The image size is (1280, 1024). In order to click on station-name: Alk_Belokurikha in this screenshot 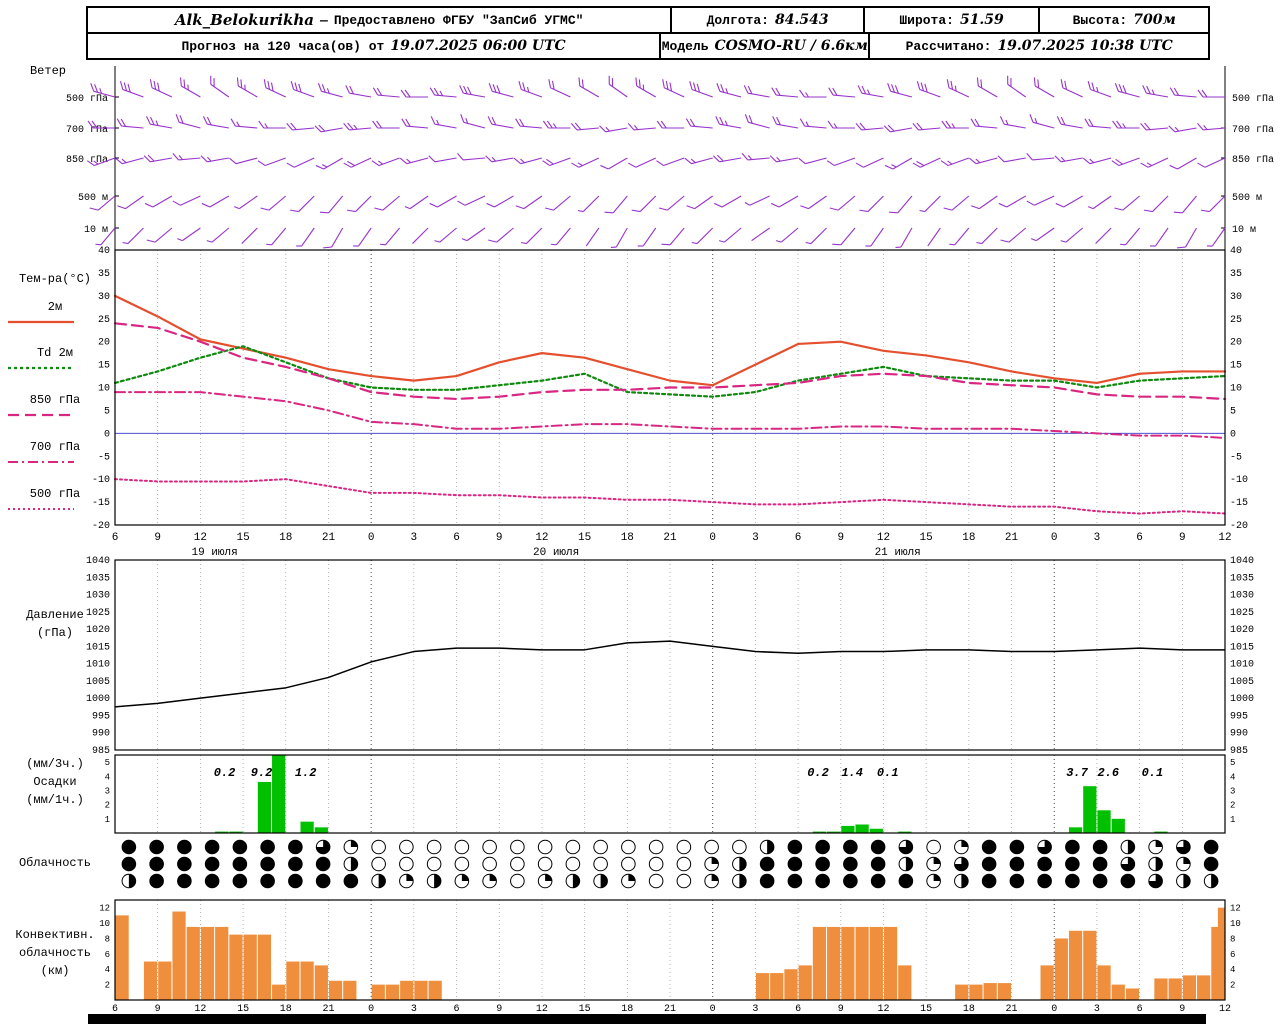, I will do `click(244, 20)`.